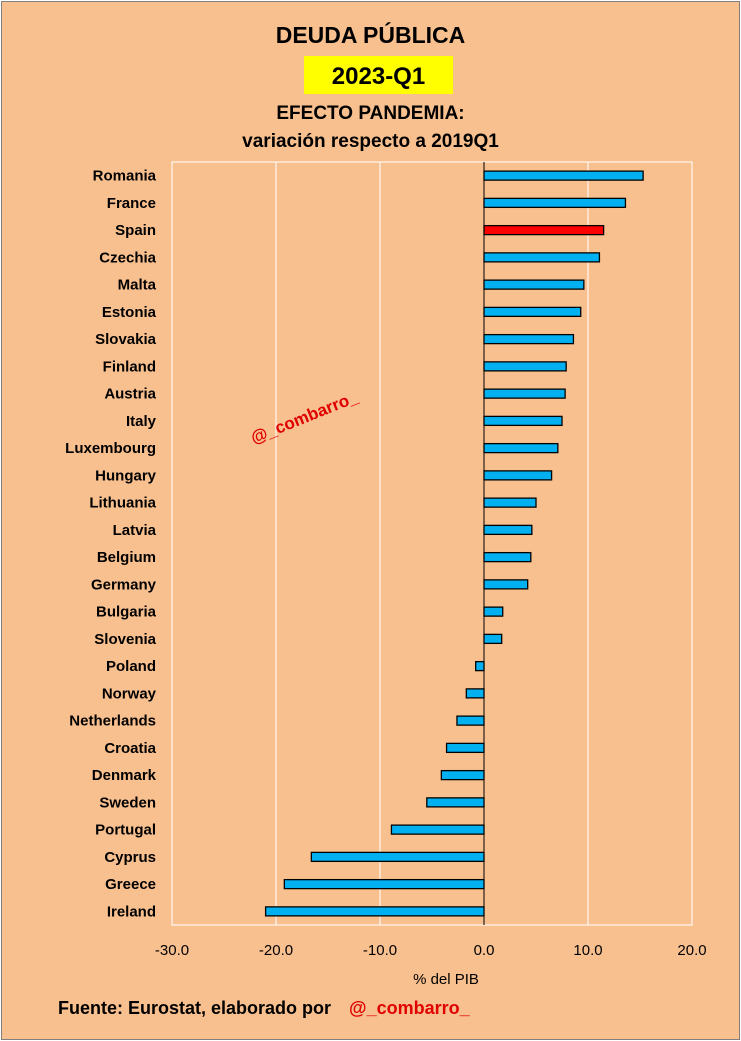 The image size is (741, 1041). What do you see at coordinates (129, 693) in the screenshot?
I see `category-label: Norway` at bounding box center [129, 693].